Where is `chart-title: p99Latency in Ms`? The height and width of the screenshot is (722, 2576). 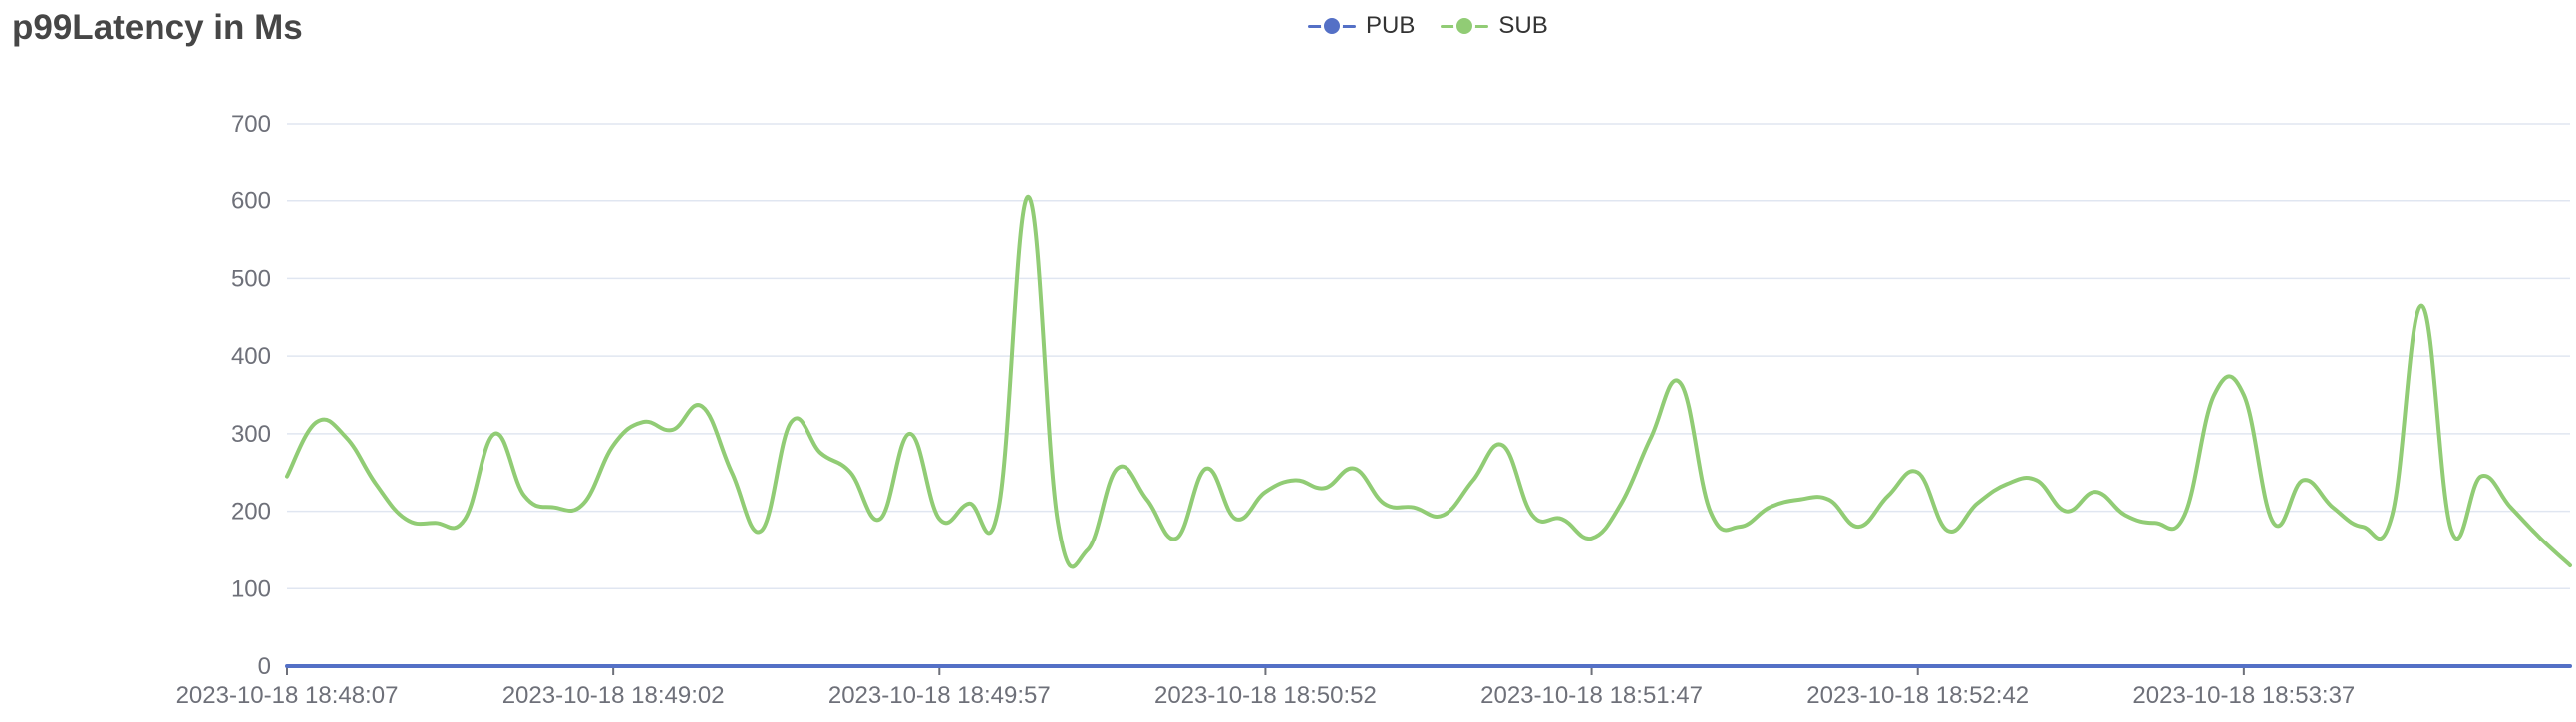
chart-title: p99Latency in Ms is located at coordinates (157, 27).